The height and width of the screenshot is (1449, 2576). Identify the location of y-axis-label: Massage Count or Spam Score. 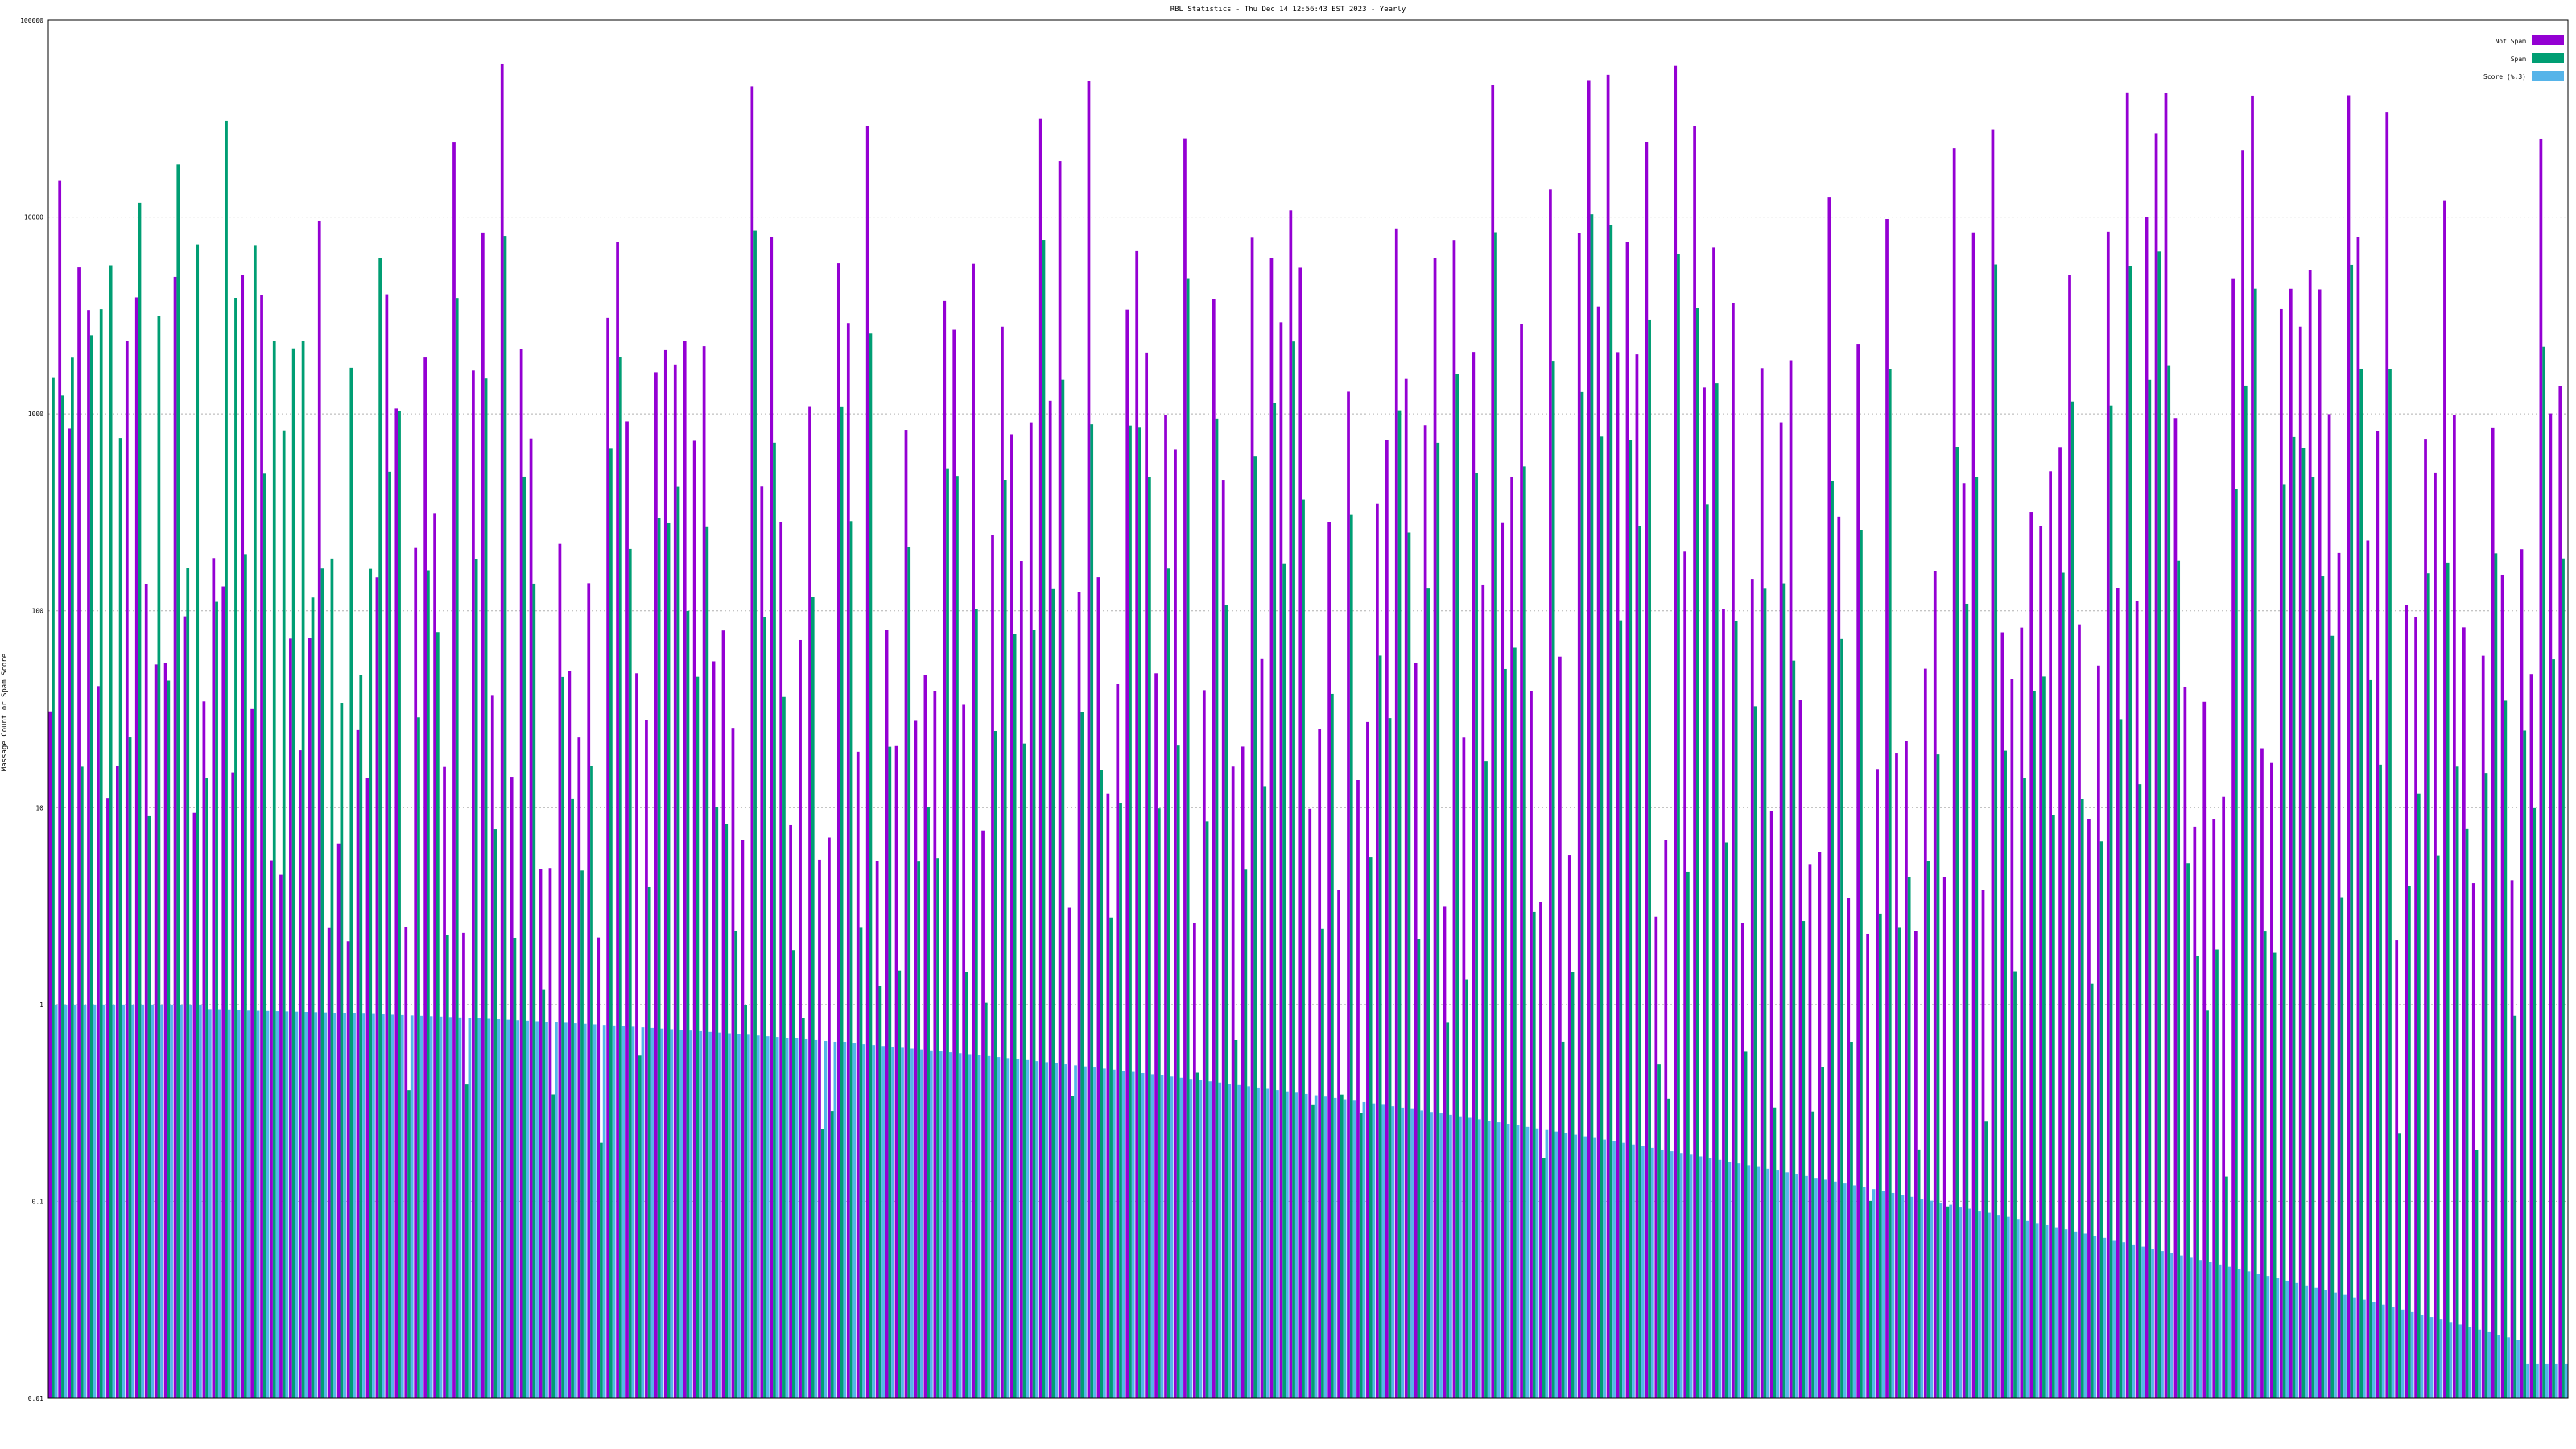
(5, 712).